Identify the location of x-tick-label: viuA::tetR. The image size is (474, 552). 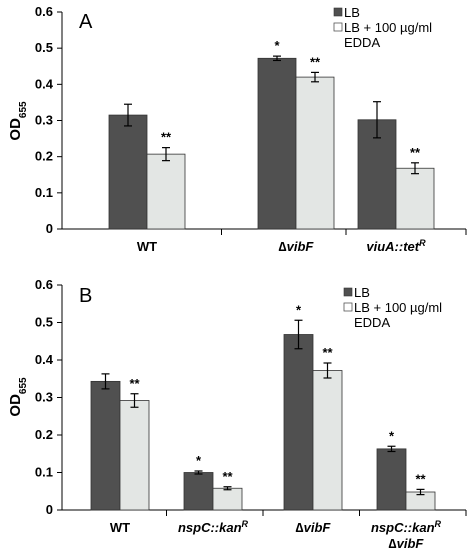
(396, 246).